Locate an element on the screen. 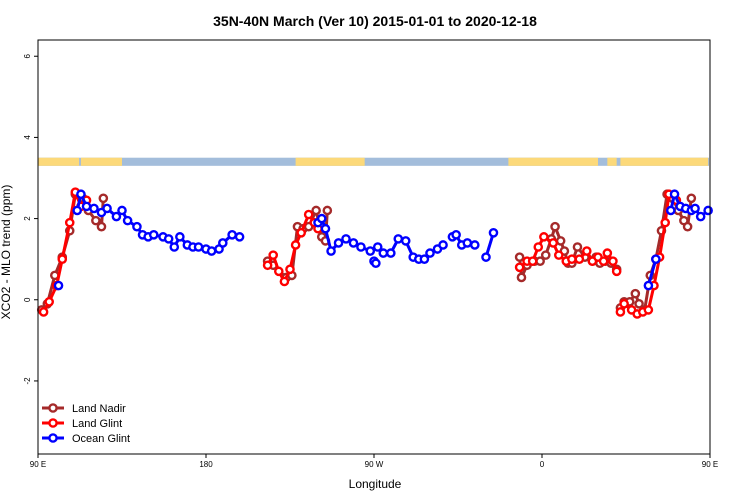 The image size is (750, 500). legend-marker-ocean-glint is located at coordinates (53, 438).